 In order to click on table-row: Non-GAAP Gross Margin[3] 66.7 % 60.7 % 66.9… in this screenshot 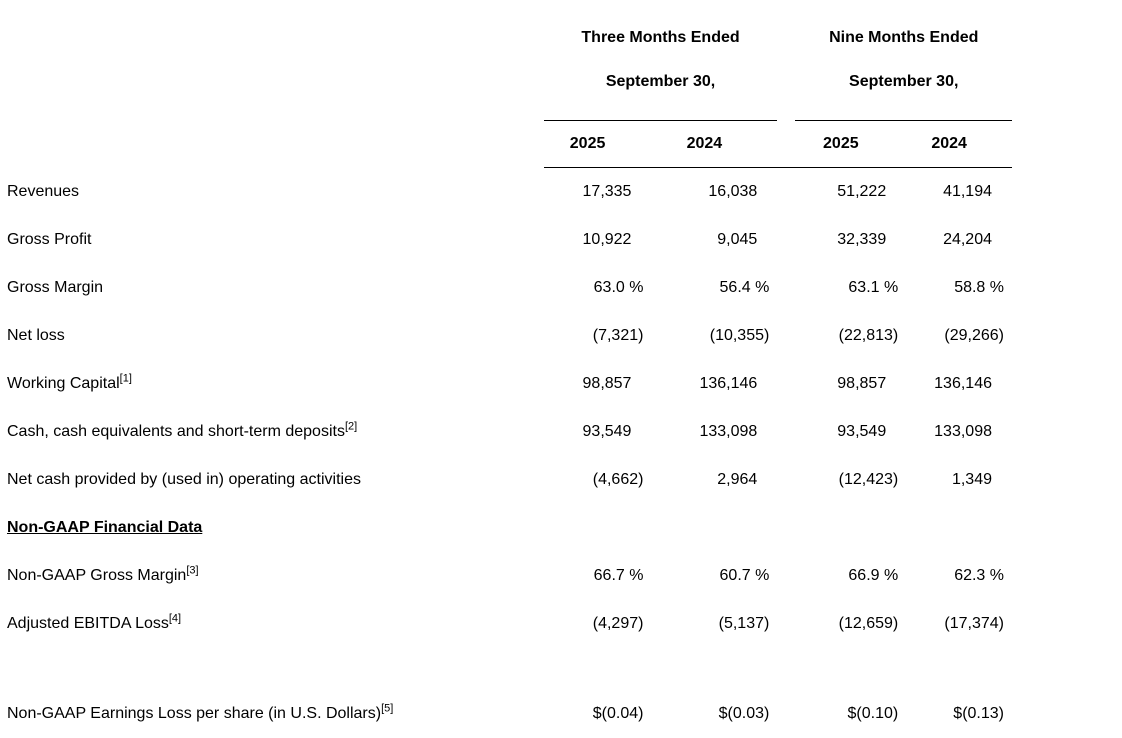, I will do `click(509, 576)`.